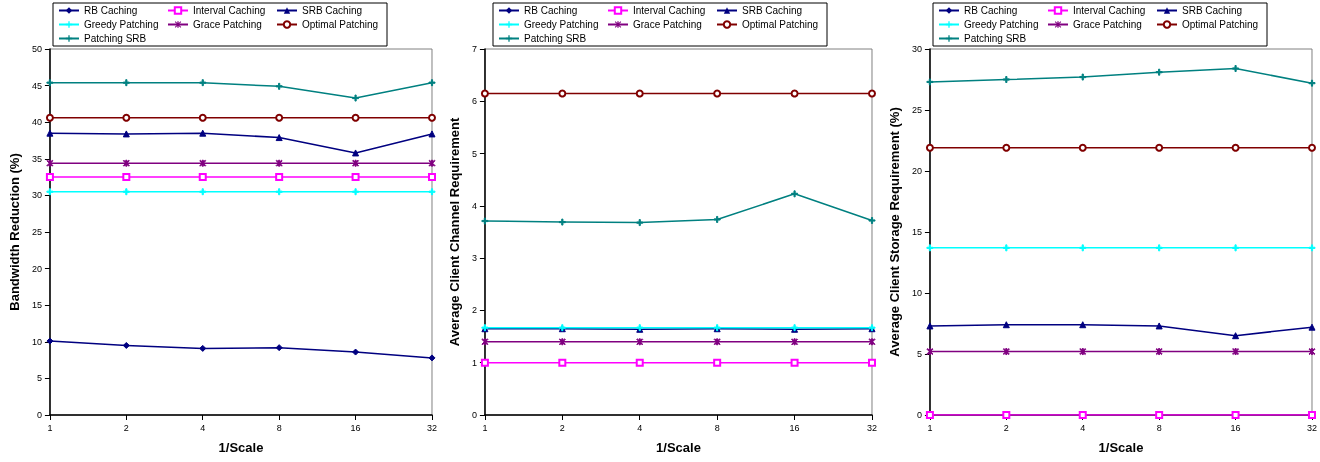 The image size is (1320, 462). I want to click on y-tick-label: 45, so click(36, 85).